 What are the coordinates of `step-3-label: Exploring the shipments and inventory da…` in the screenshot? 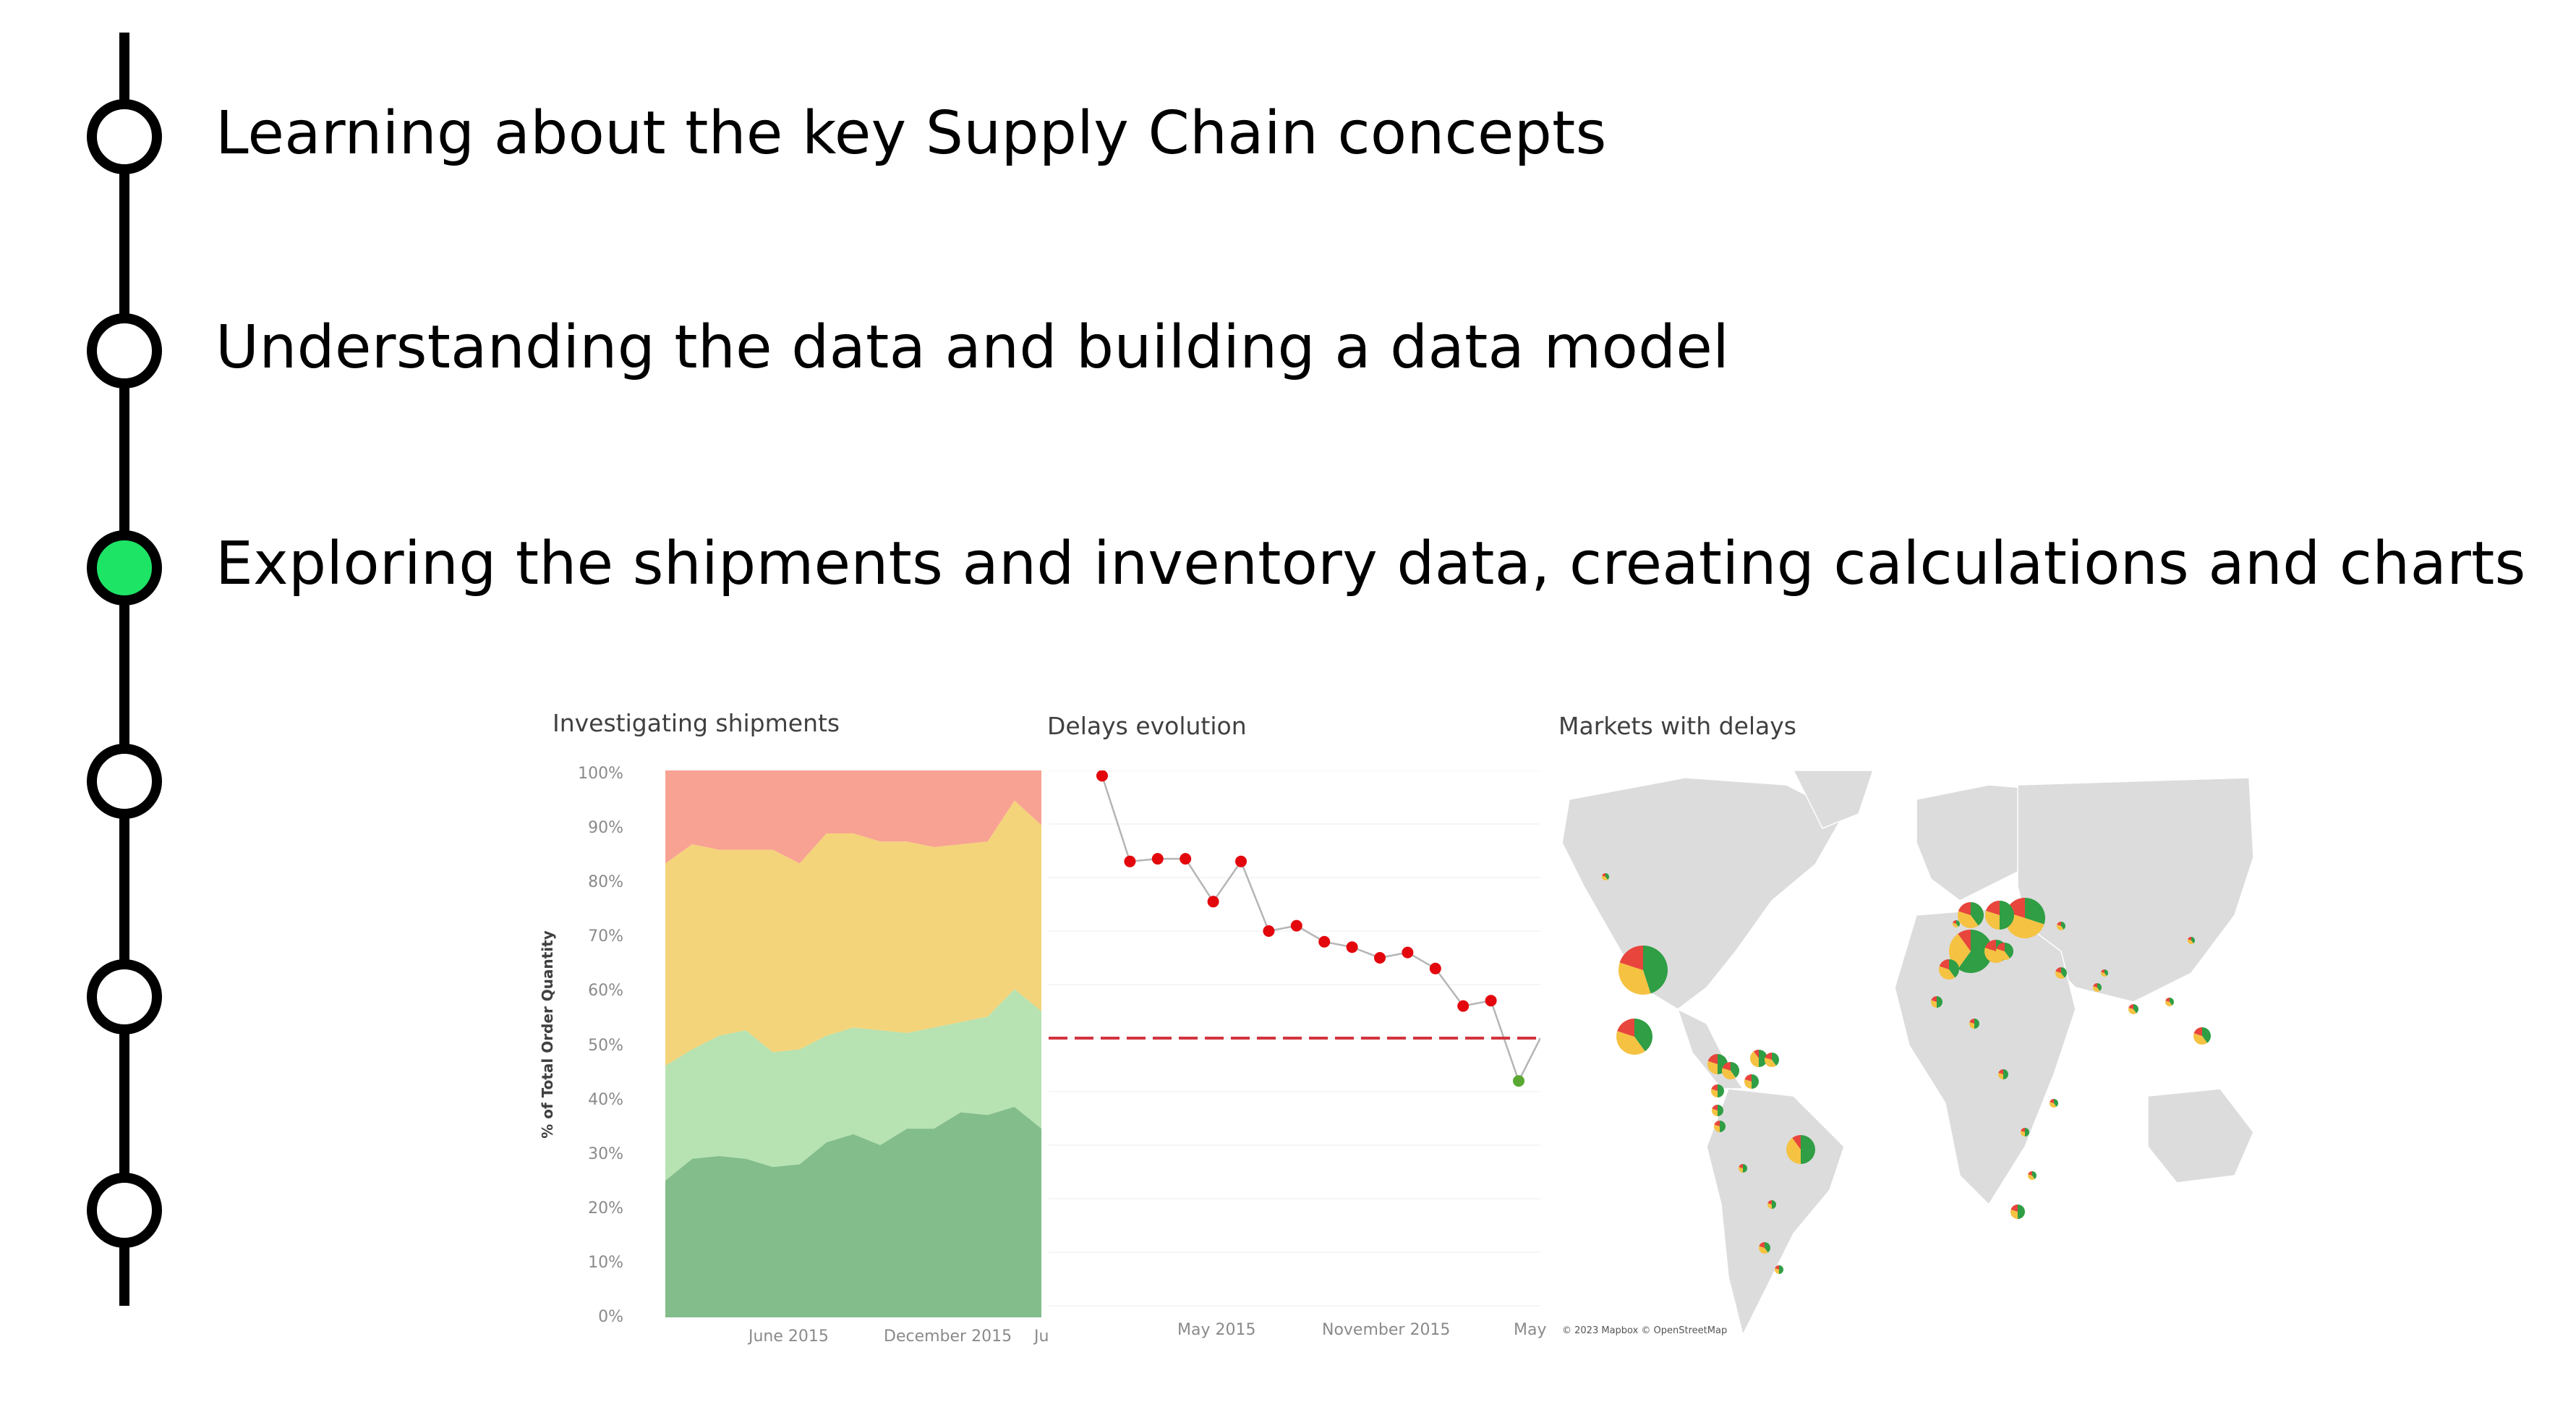 It's located at (1371, 564).